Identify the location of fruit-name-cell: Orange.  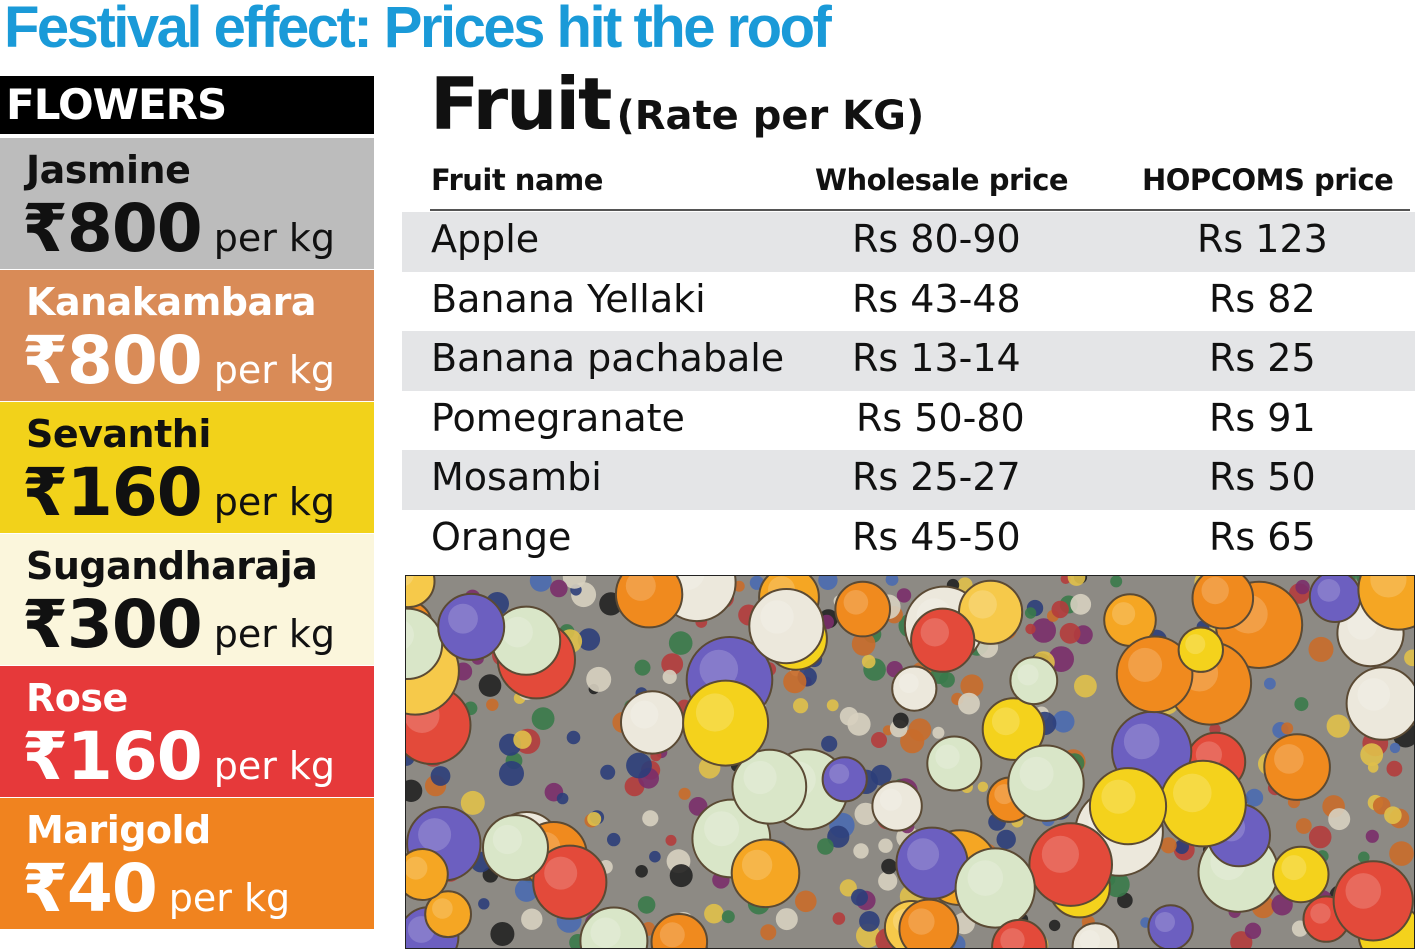
(501, 536).